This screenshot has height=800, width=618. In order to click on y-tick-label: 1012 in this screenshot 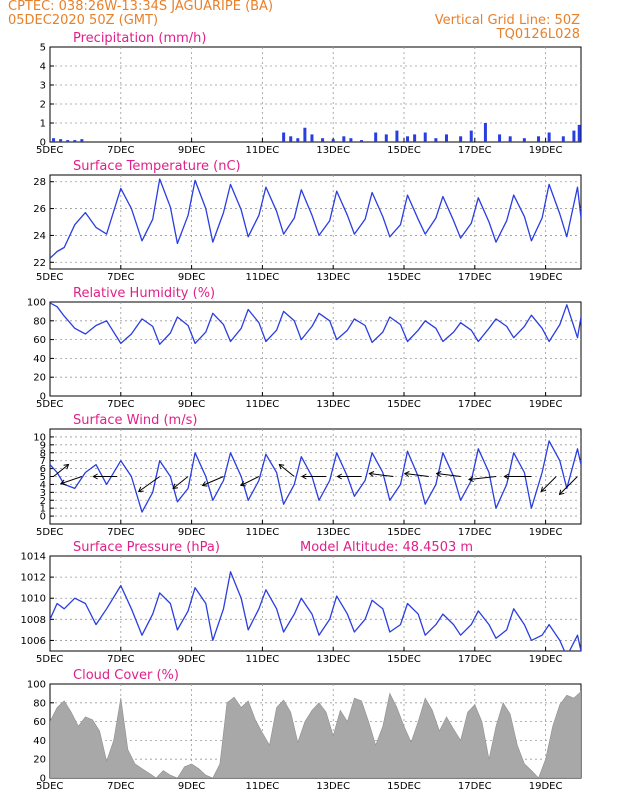, I will do `click(33, 578)`.